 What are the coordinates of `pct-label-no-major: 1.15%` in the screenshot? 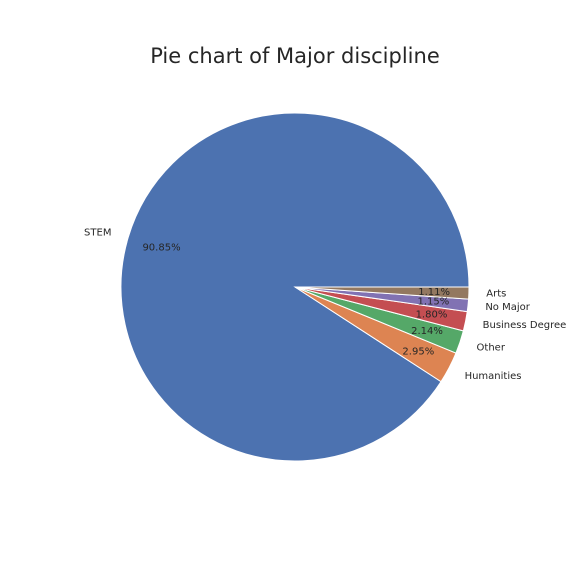 It's located at (434, 302).